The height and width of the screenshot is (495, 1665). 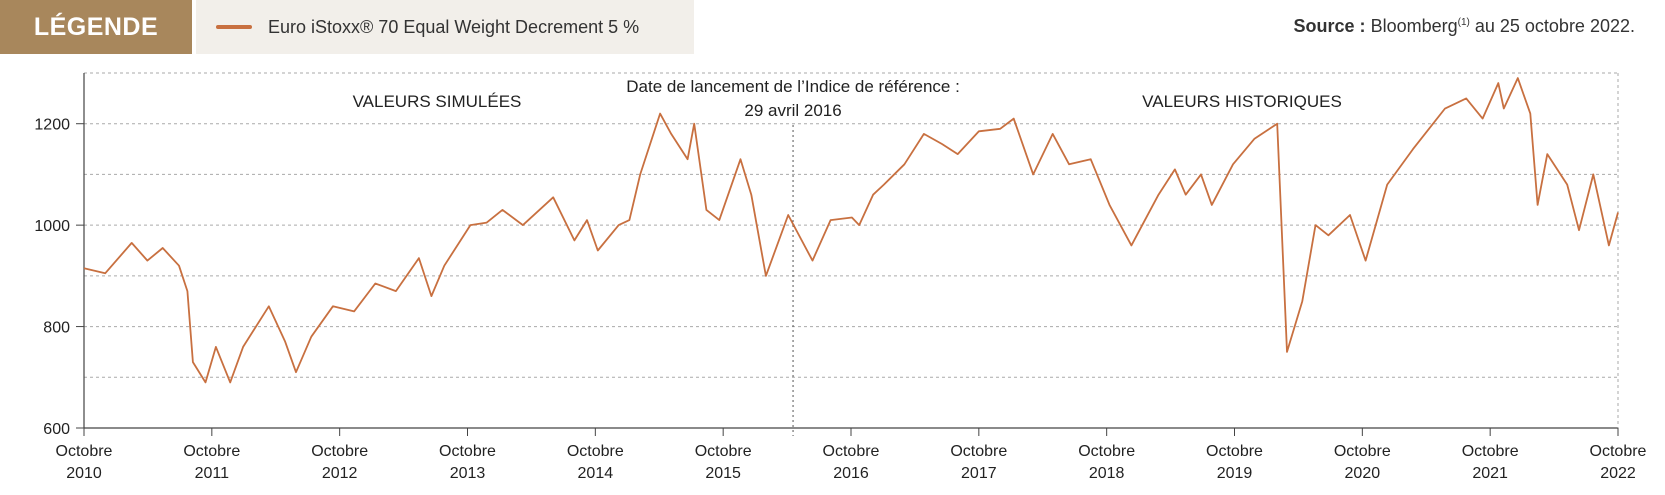 I want to click on x-tick-label-year: 2016, so click(x=851, y=473).